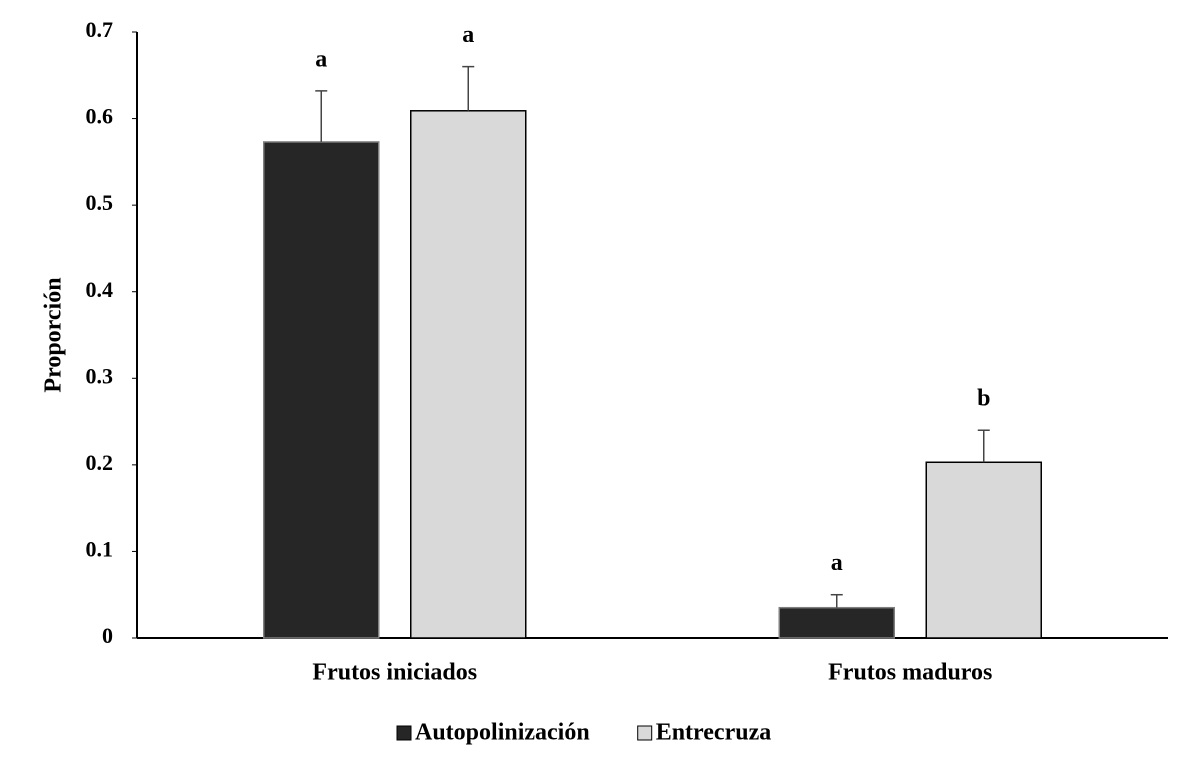  What do you see at coordinates (394, 673) in the screenshot?
I see `x-tick-label: Frutos iniciados` at bounding box center [394, 673].